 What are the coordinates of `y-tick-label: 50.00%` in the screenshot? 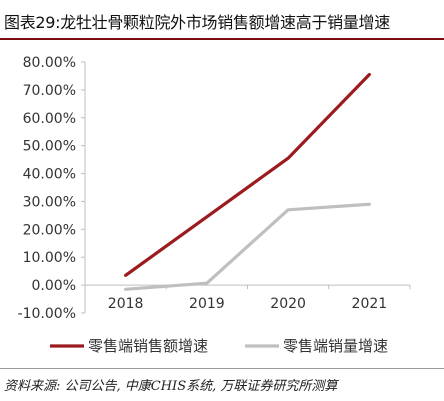 It's located at (49, 147).